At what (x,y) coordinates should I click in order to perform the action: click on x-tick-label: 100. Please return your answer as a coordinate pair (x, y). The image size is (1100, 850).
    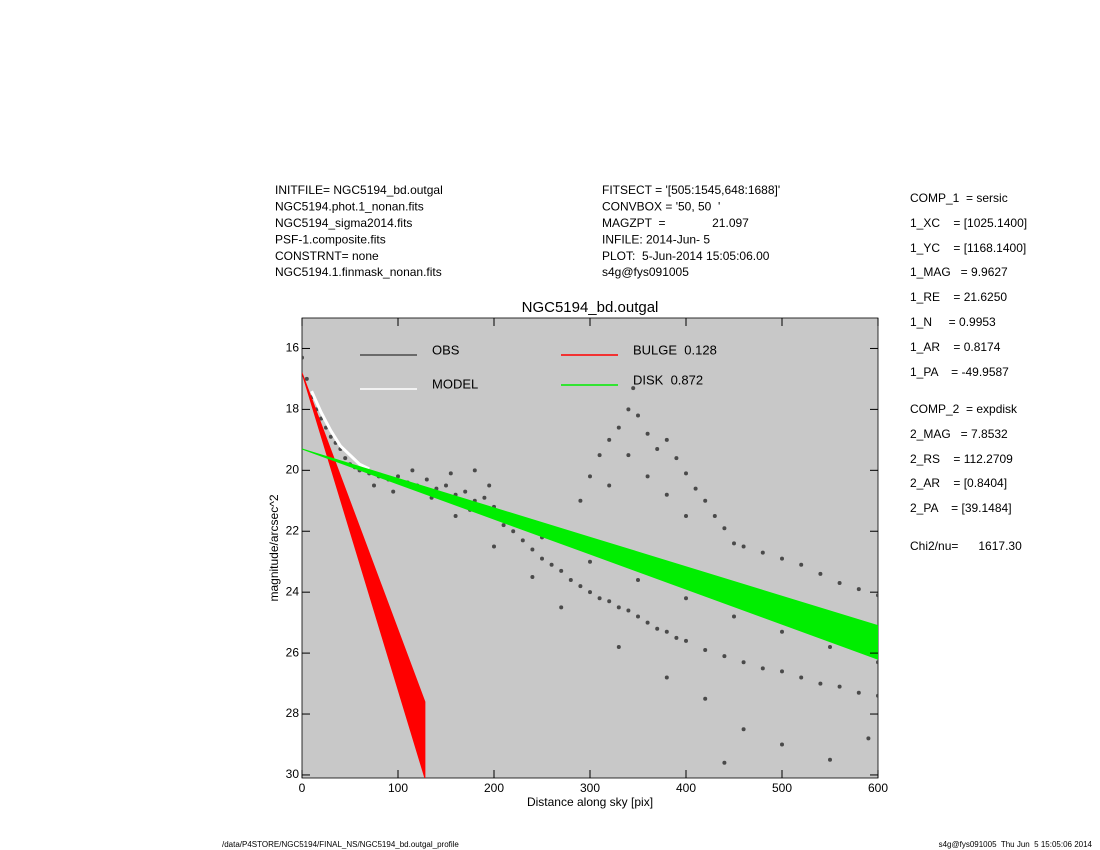
    Looking at the image, I should click on (398, 788).